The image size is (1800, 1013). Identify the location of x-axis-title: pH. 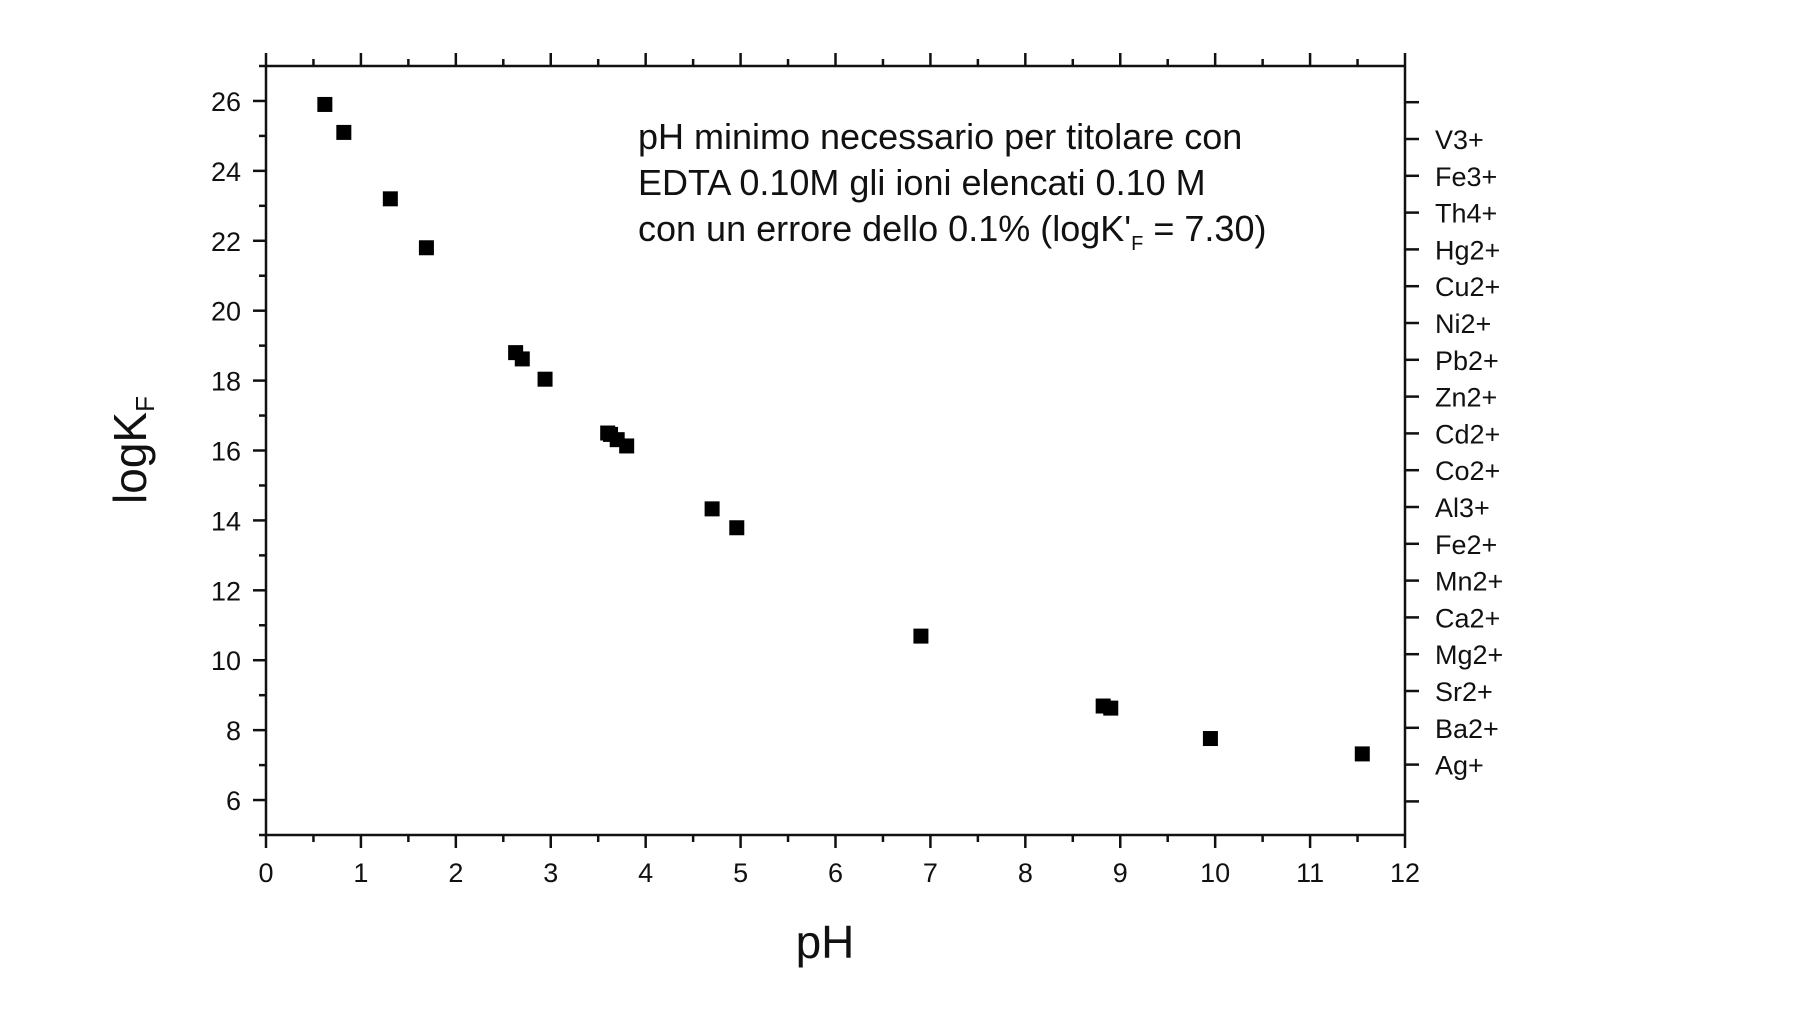
(825, 942).